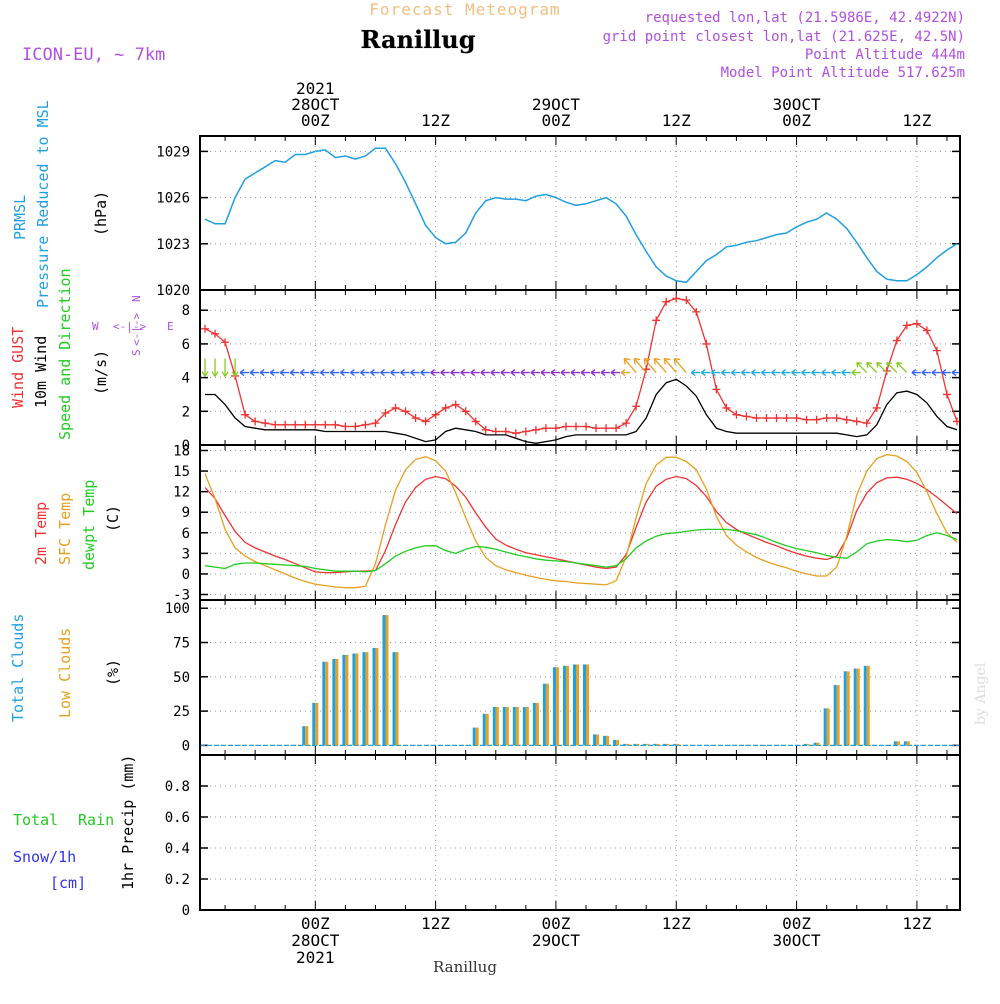 The height and width of the screenshot is (1004, 1000). I want to click on compass-horiz: <-|->, so click(129, 326).